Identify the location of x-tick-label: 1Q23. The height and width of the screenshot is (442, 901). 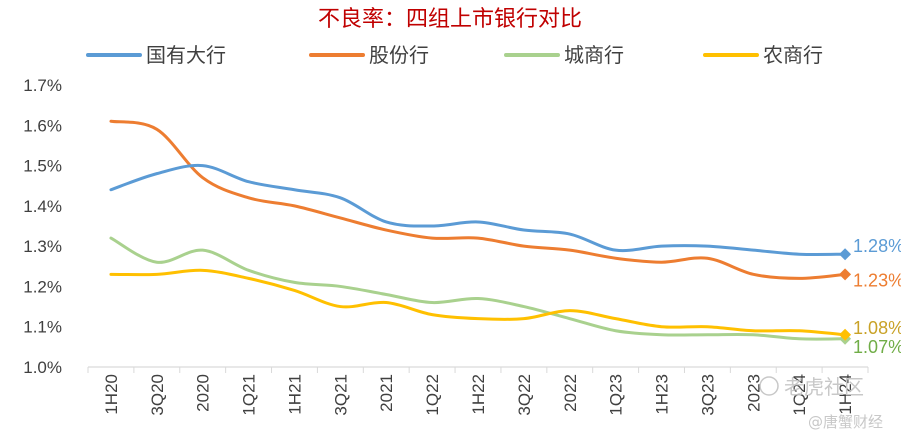
(616, 395).